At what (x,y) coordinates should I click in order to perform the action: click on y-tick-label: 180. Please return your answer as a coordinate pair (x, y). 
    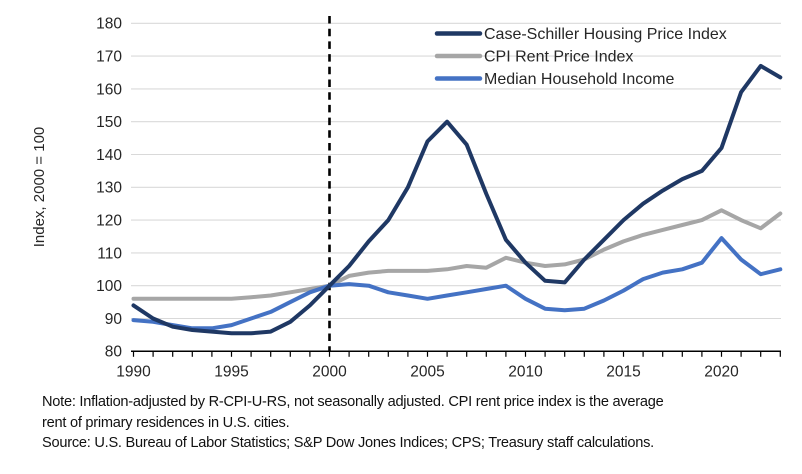
    Looking at the image, I should click on (109, 24).